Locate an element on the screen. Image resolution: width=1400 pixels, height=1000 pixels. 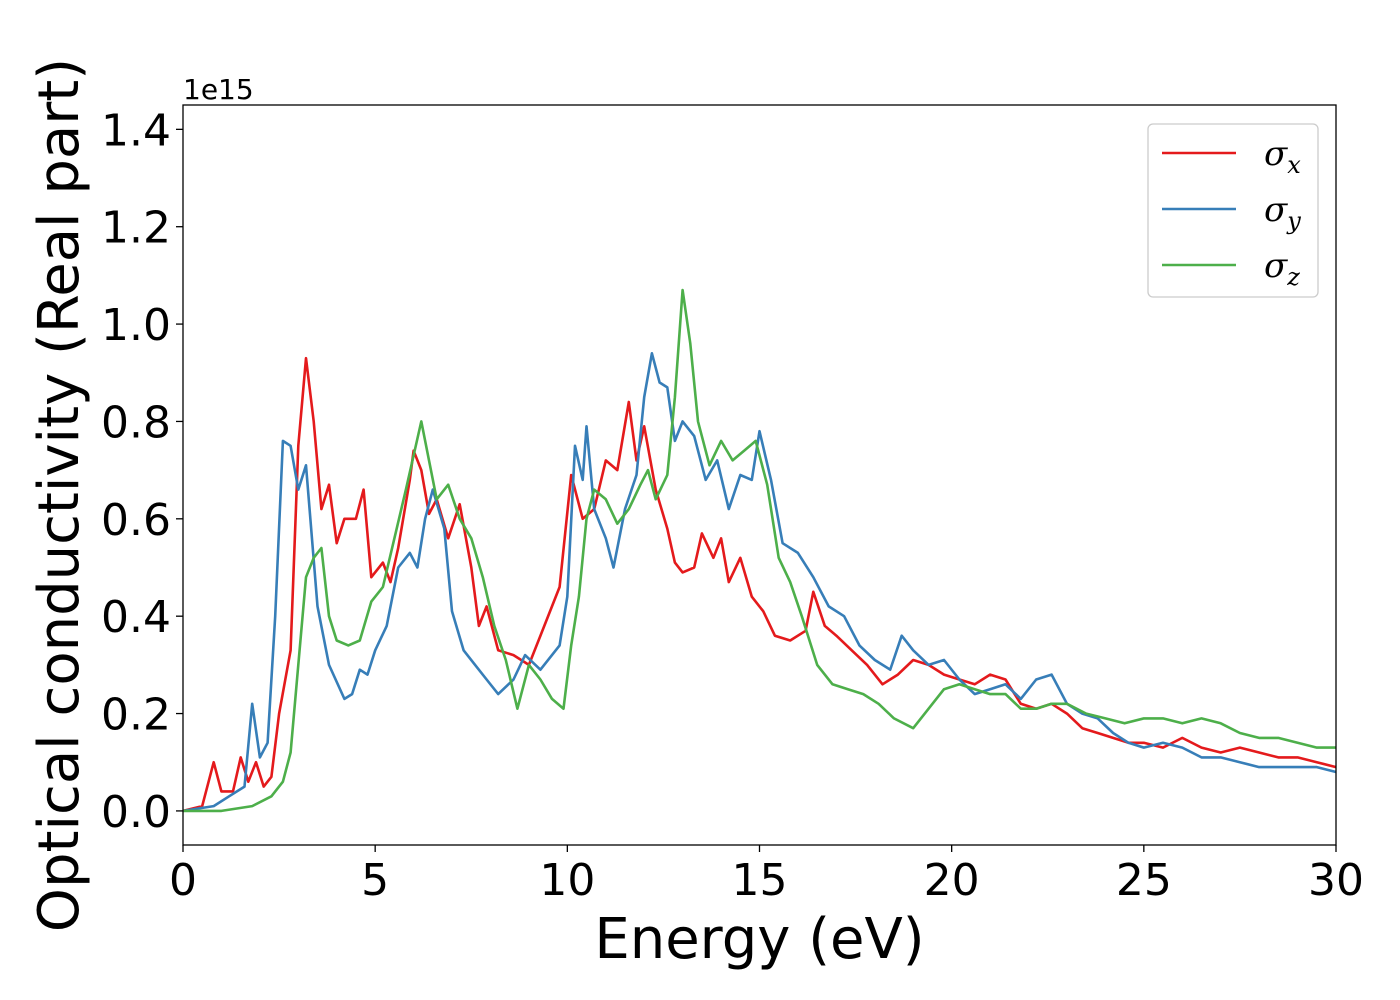
x-axis-ticks: 0 5 10 15 20 25 30 is located at coordinates (766, 875).